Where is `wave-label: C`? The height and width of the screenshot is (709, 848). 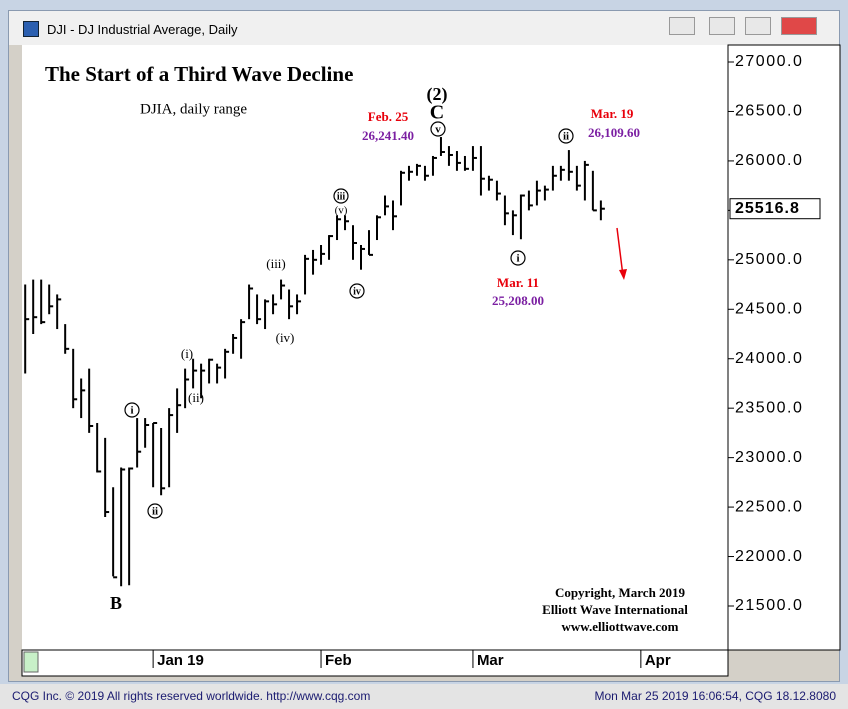
wave-label: C is located at coordinates (437, 113).